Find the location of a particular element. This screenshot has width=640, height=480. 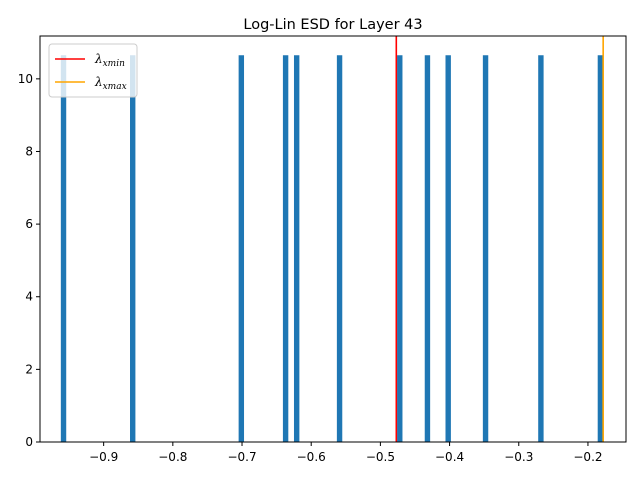

x-tick-label: −0.7 is located at coordinates (241, 457).